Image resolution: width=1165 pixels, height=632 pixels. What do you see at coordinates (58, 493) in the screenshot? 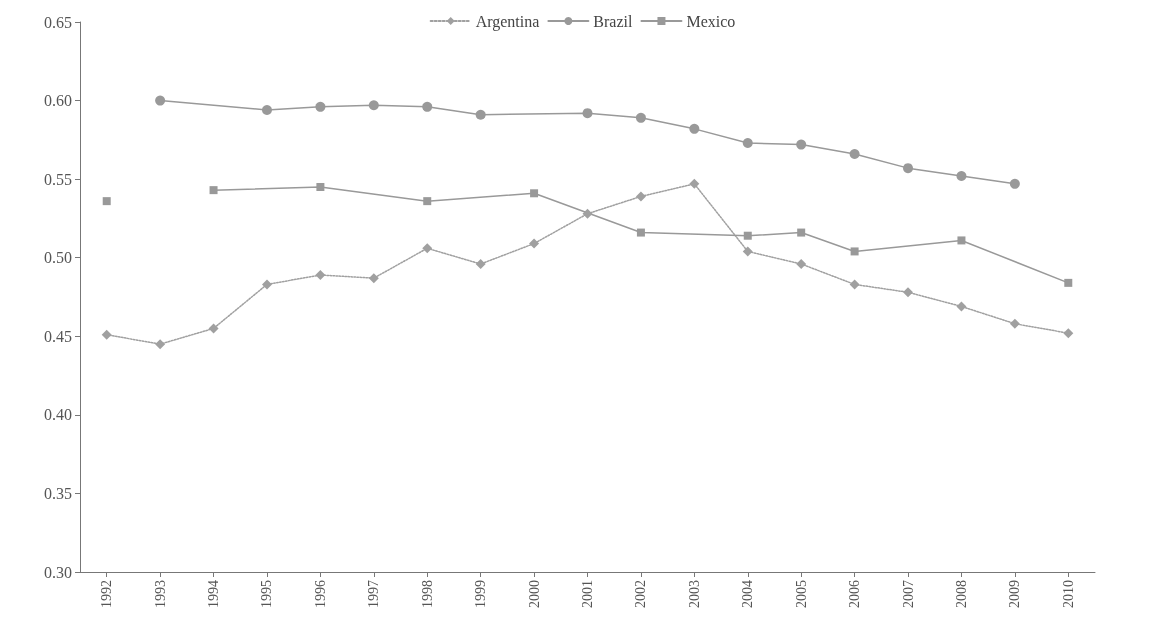
I see `y-tick-label: 0.35` at bounding box center [58, 493].